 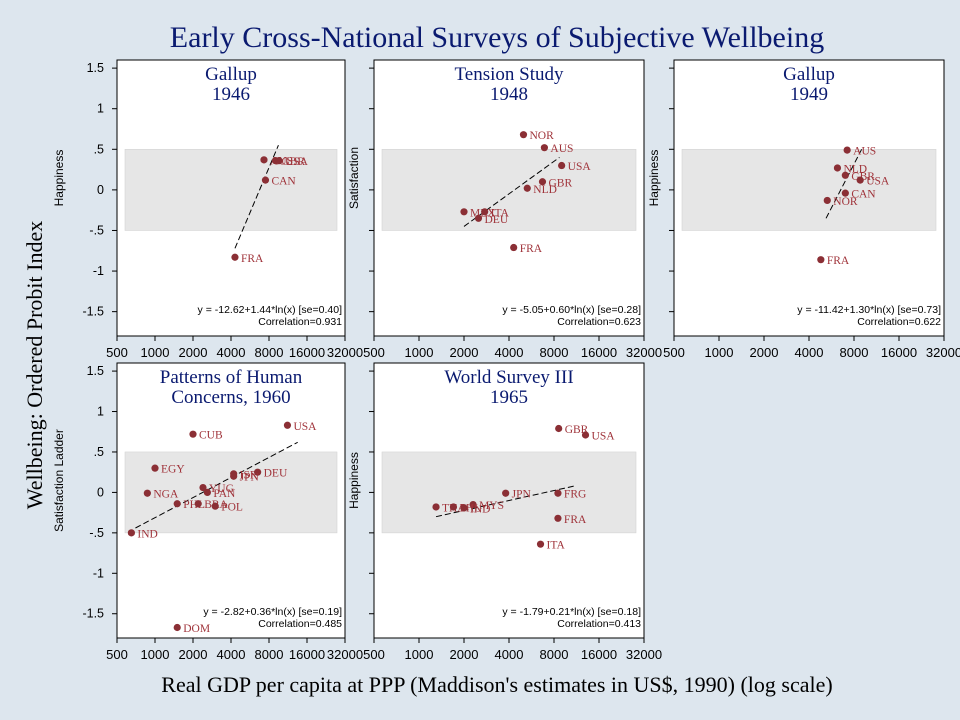 What do you see at coordinates (473, 504) in the screenshot?
I see `data-point-mys` at bounding box center [473, 504].